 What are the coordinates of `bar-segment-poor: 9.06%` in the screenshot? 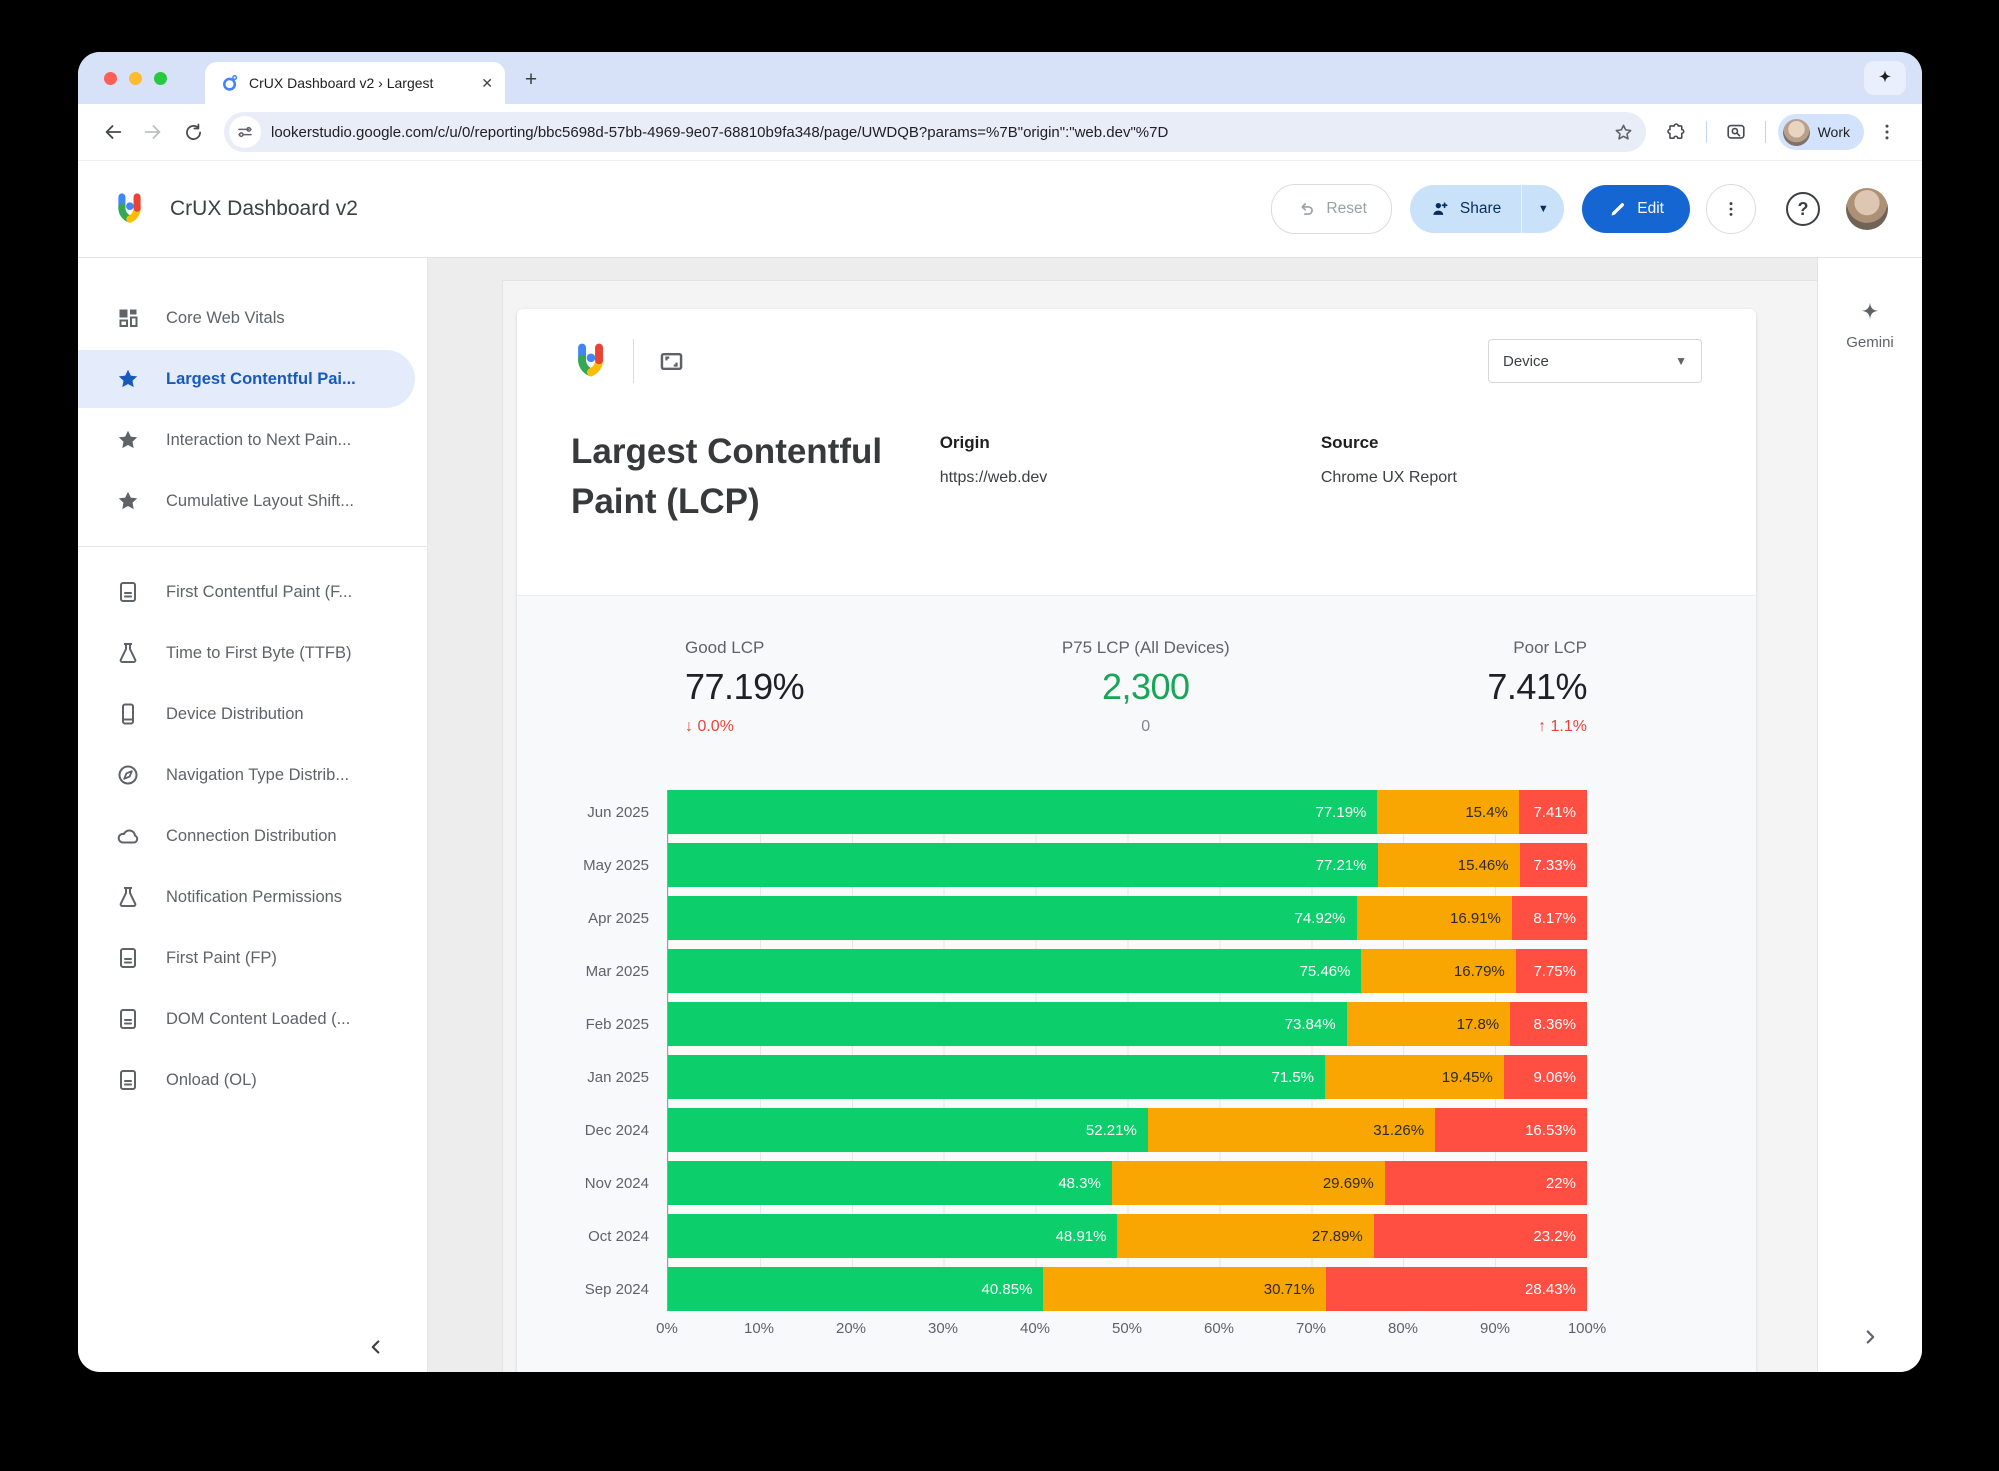 It's located at (1545, 1077).